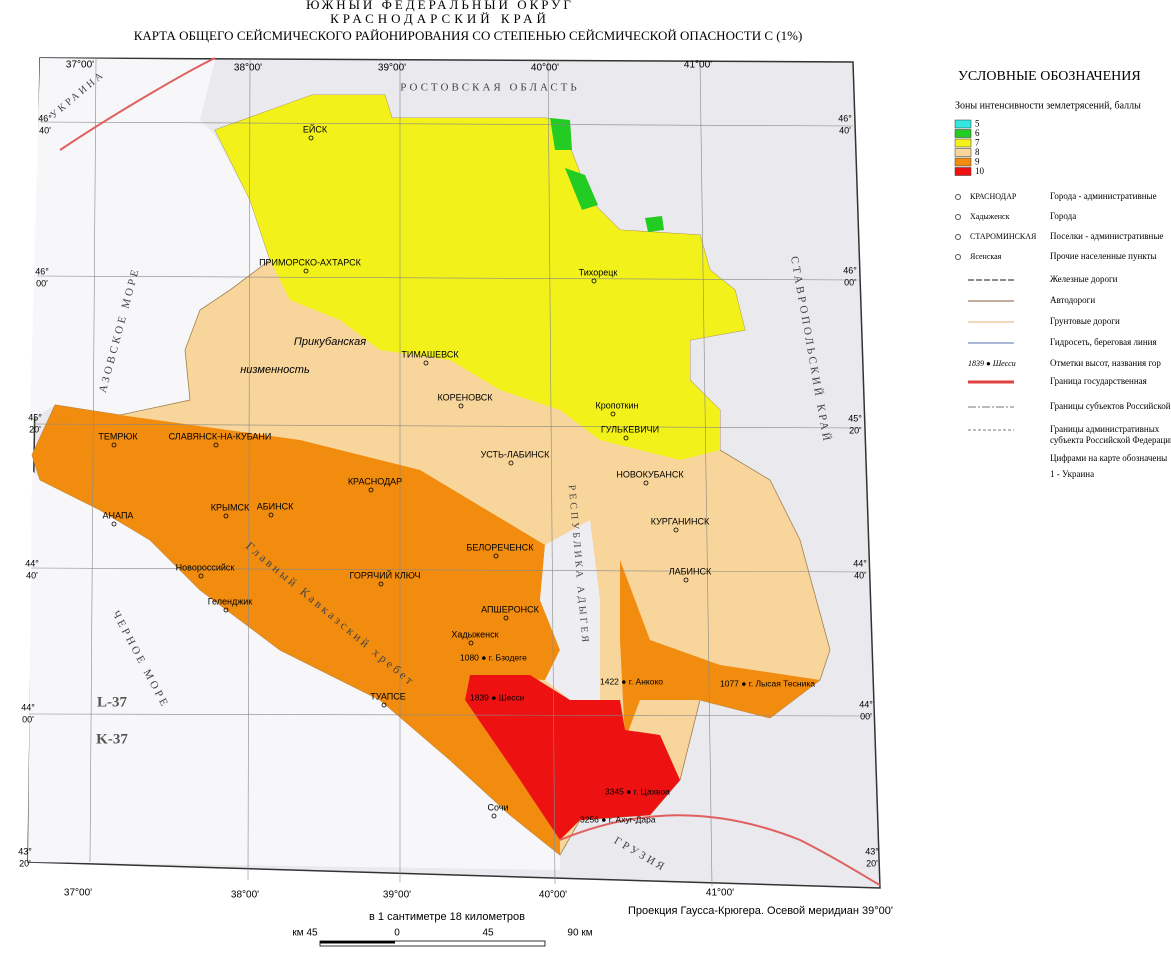 This screenshot has width=1171, height=963. What do you see at coordinates (720, 893) in the screenshot?
I see `lon-label: 41°00'` at bounding box center [720, 893].